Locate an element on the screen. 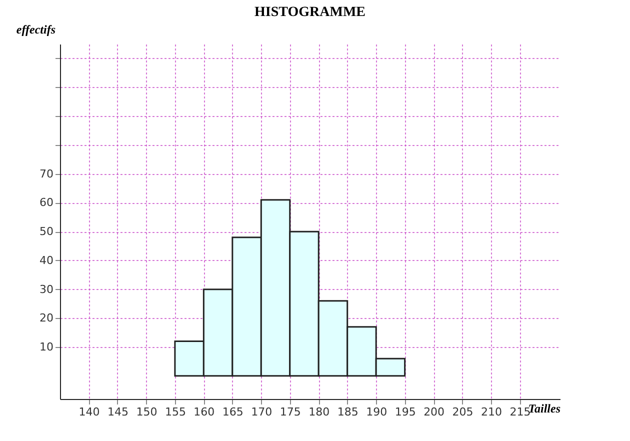 The height and width of the screenshot is (441, 630). y-tick-label: 60 is located at coordinates (47, 203).